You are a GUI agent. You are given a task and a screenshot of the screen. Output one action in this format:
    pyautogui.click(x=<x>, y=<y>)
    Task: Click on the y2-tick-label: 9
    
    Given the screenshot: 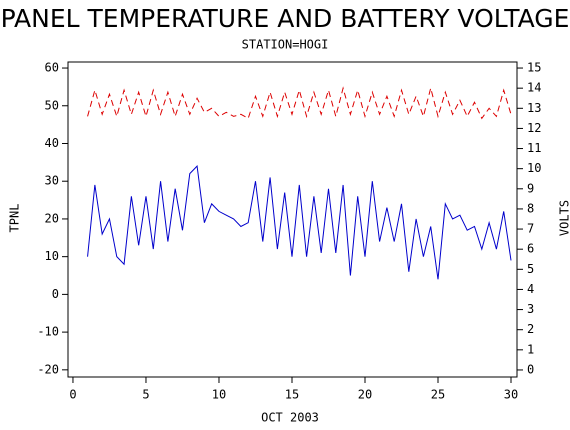 What is the action you would take?
    pyautogui.click(x=530, y=188)
    